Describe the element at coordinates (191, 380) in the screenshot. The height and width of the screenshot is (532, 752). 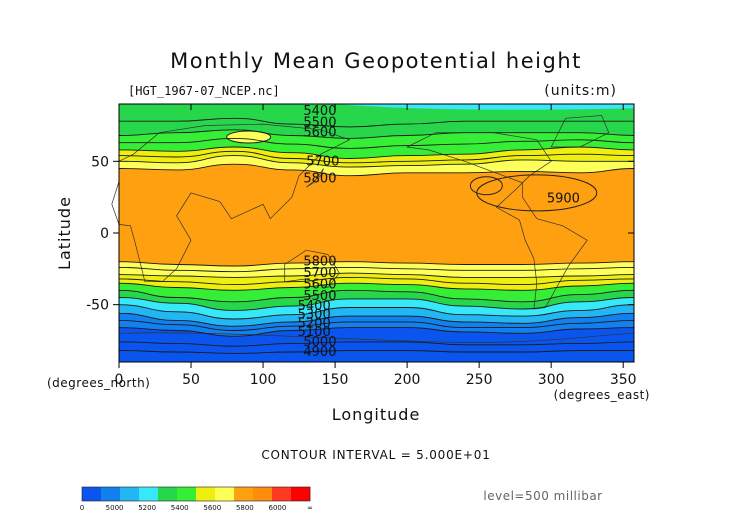
I see `x-tick-label: 50` at that location.